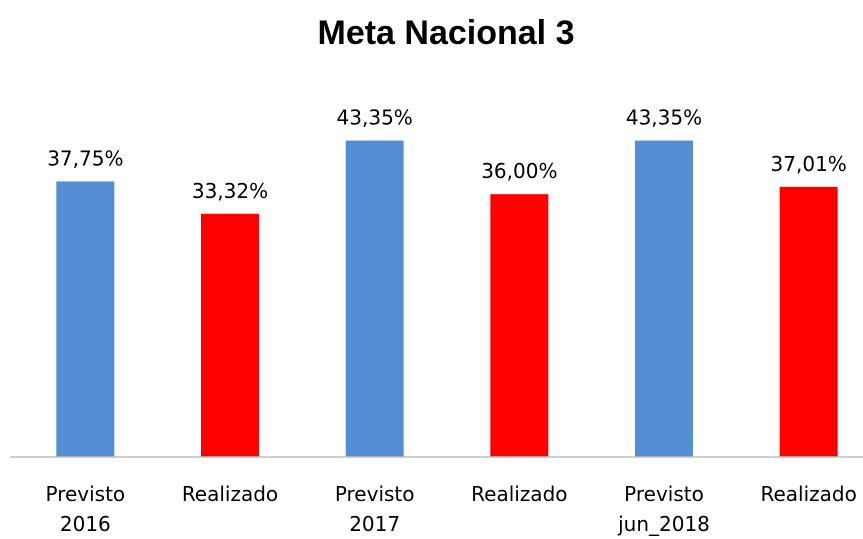  I want to click on x-tick-label: 2016, so click(85, 524).